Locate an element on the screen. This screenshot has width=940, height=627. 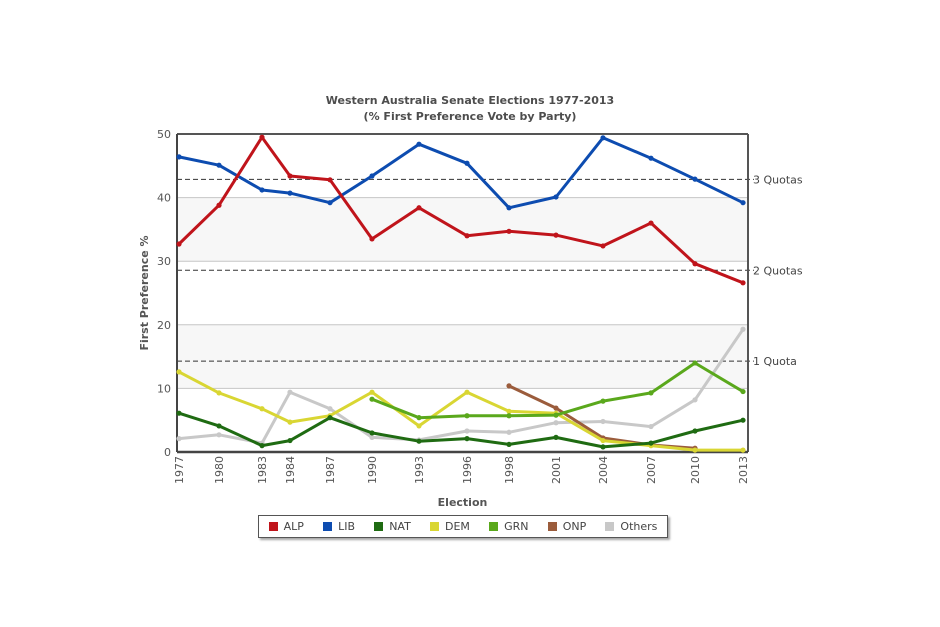
series-lib is located at coordinates (461, 173).